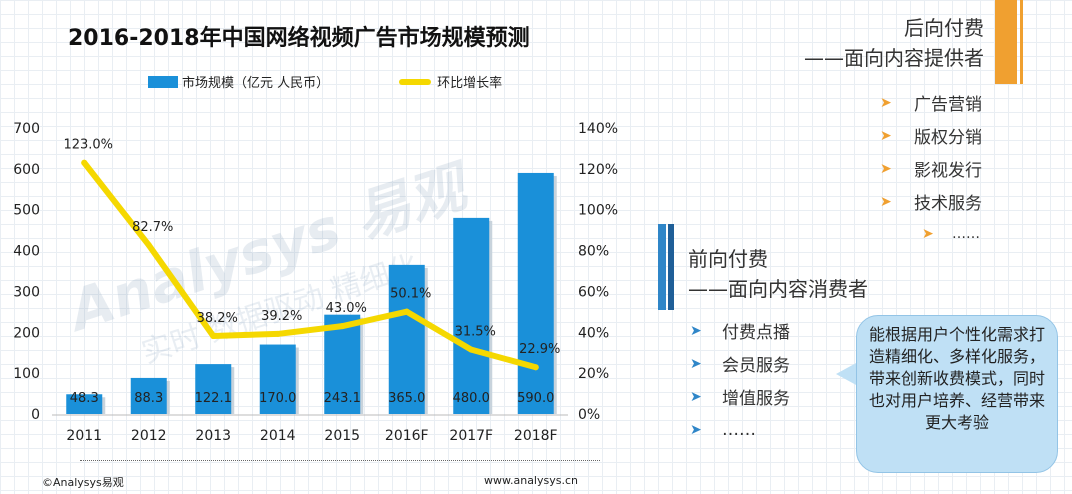  What do you see at coordinates (26, 170) in the screenshot?
I see `y-left-tick-label: 600` at bounding box center [26, 170].